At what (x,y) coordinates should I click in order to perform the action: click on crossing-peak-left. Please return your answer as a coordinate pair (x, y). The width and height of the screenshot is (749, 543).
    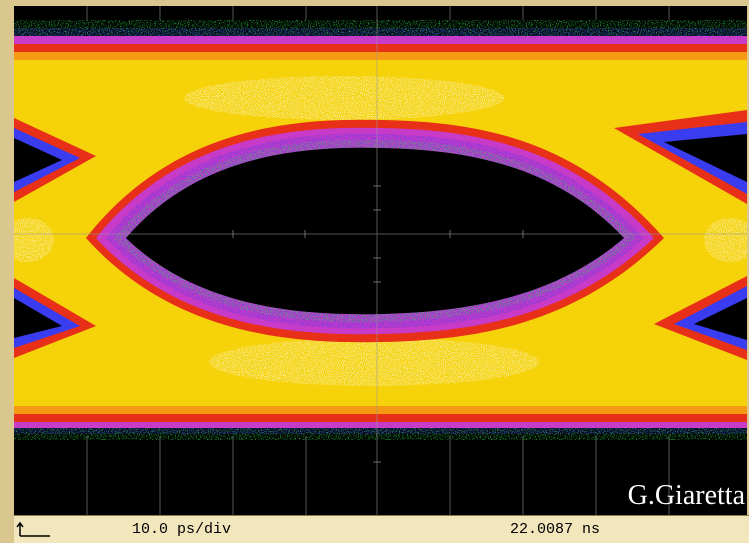
    Looking at the image, I should click on (34, 240).